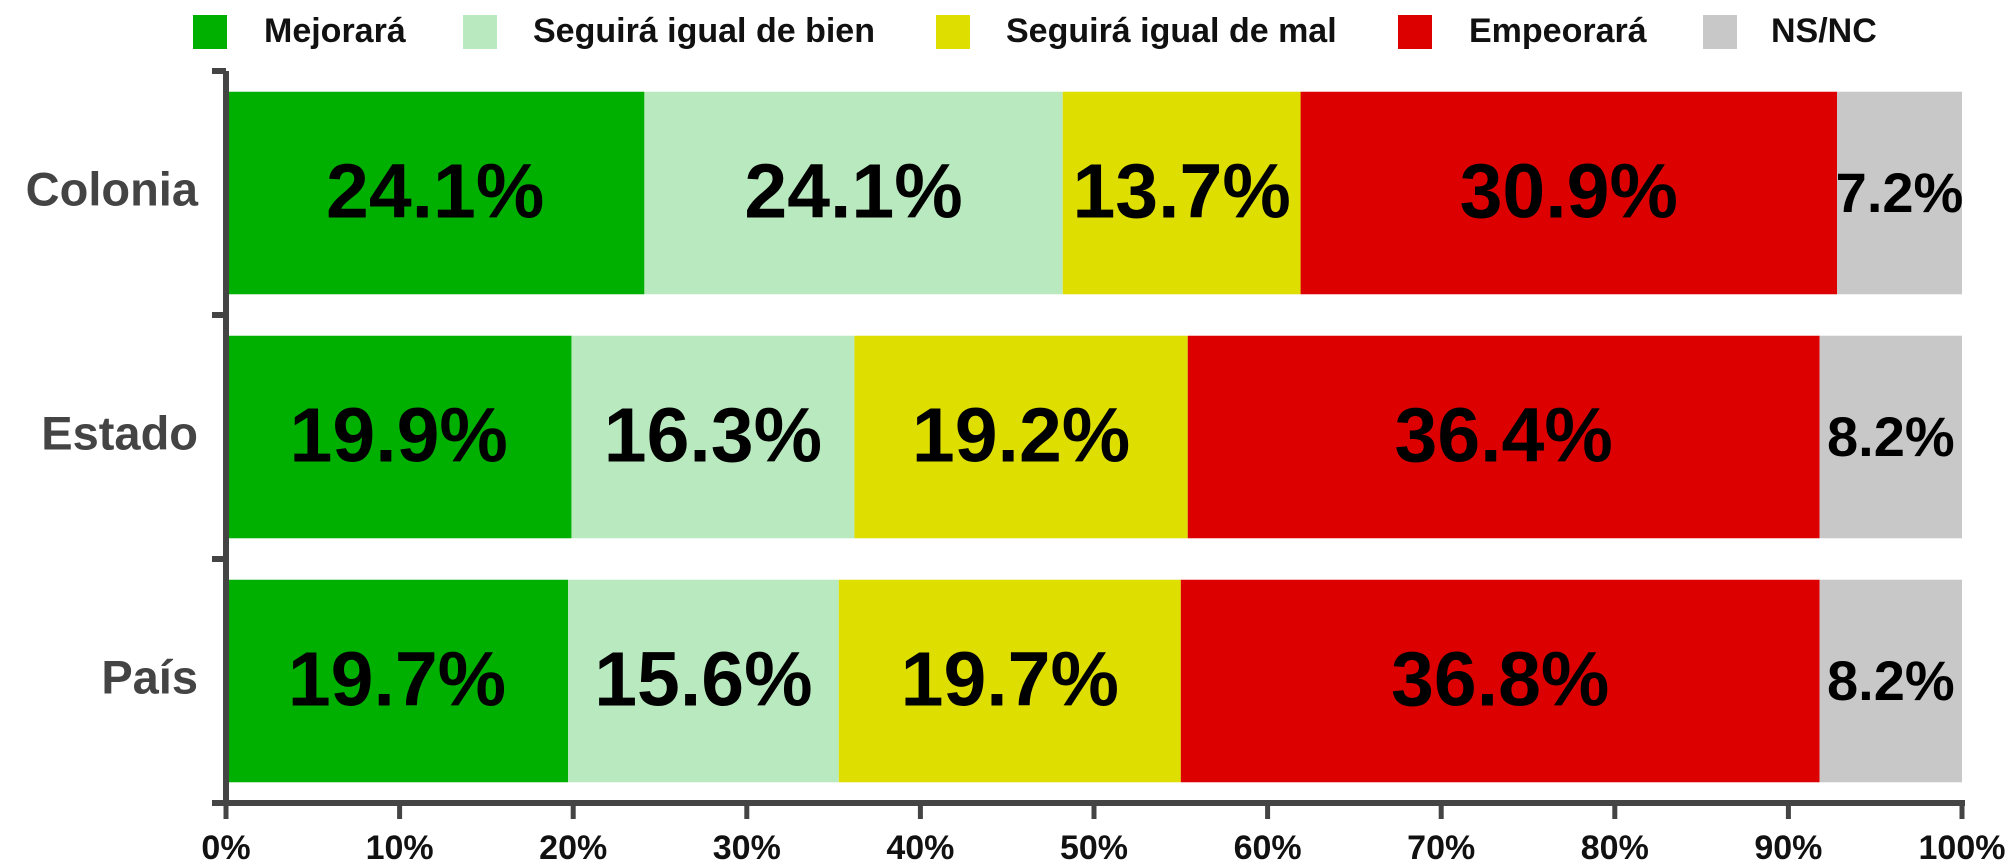 The height and width of the screenshot is (864, 2015). Describe the element at coordinates (1615, 846) in the screenshot. I see `x-tick-label: 80%` at that location.